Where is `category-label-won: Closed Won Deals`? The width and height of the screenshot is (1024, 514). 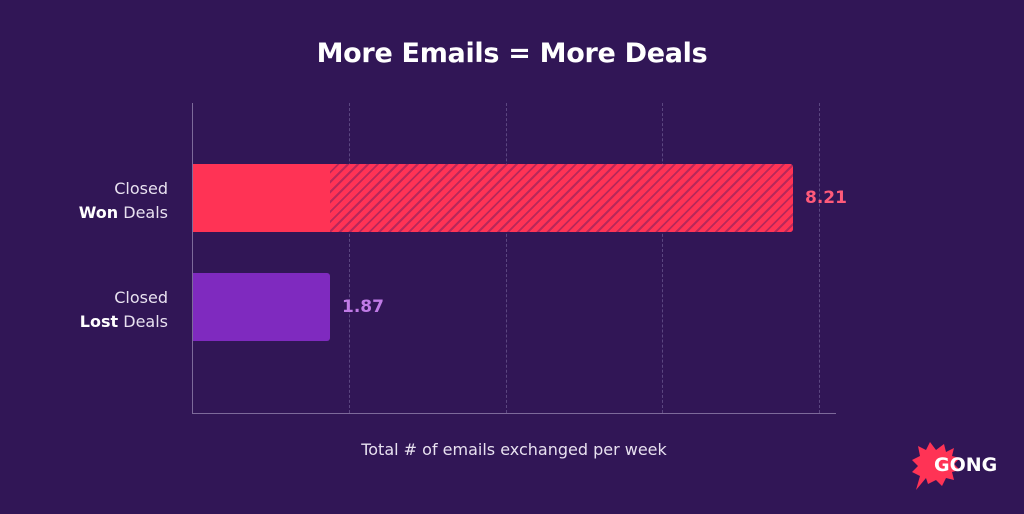 category-label-won: Closed Won Deals is located at coordinates (88, 201).